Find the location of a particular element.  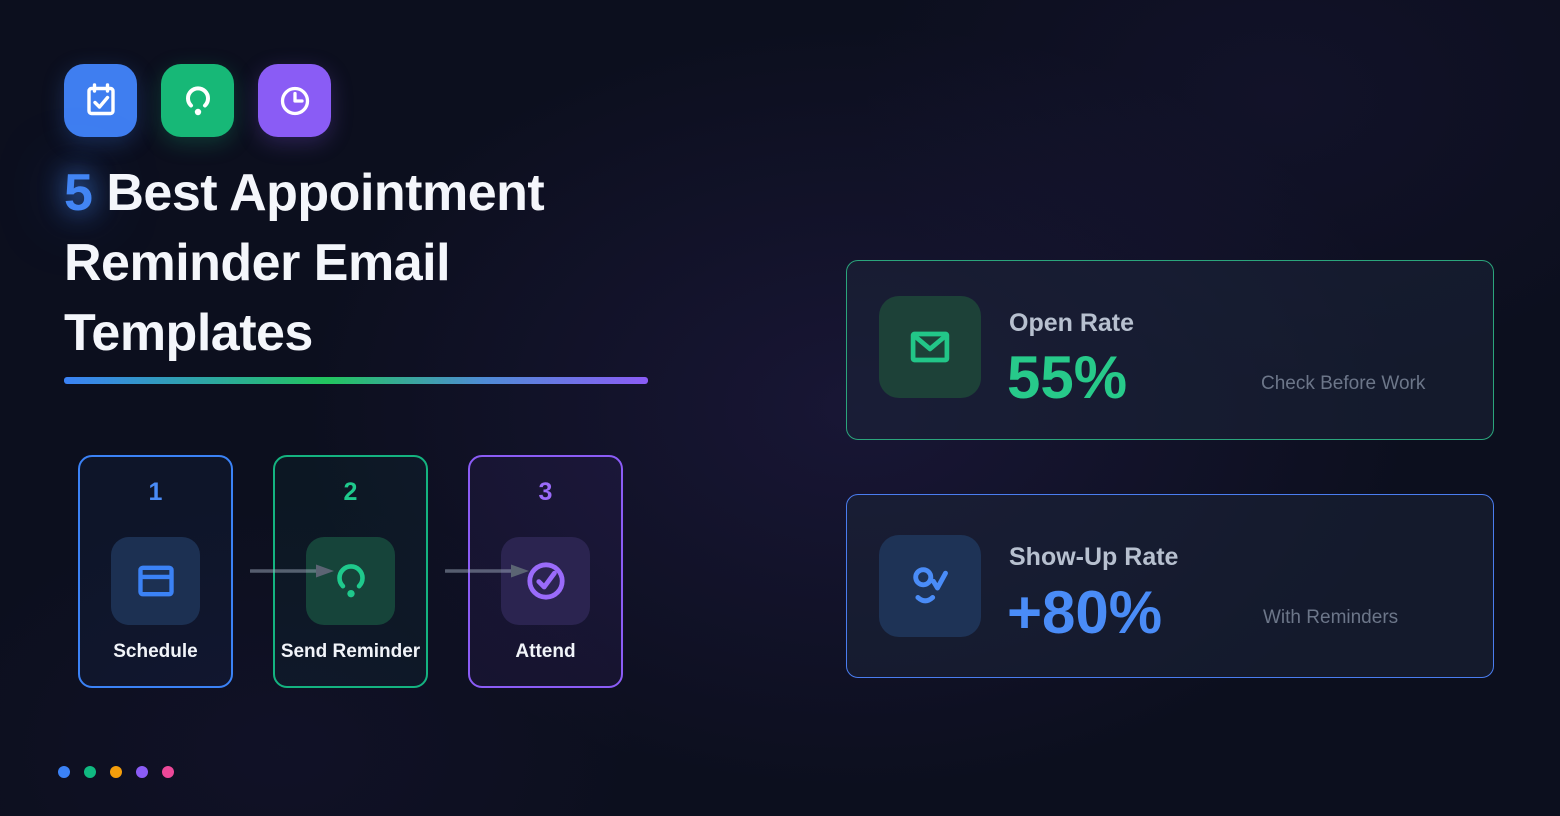

header-badges is located at coordinates (197, 100).